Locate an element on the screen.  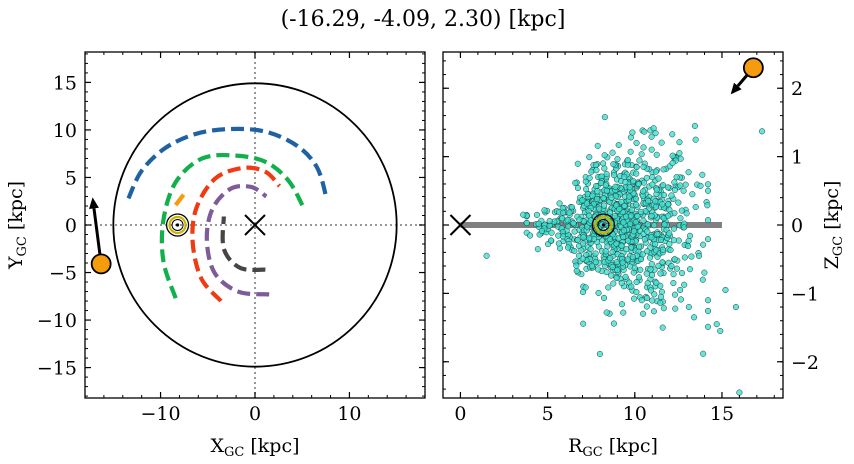
left-target-marker is located at coordinates (101, 264).